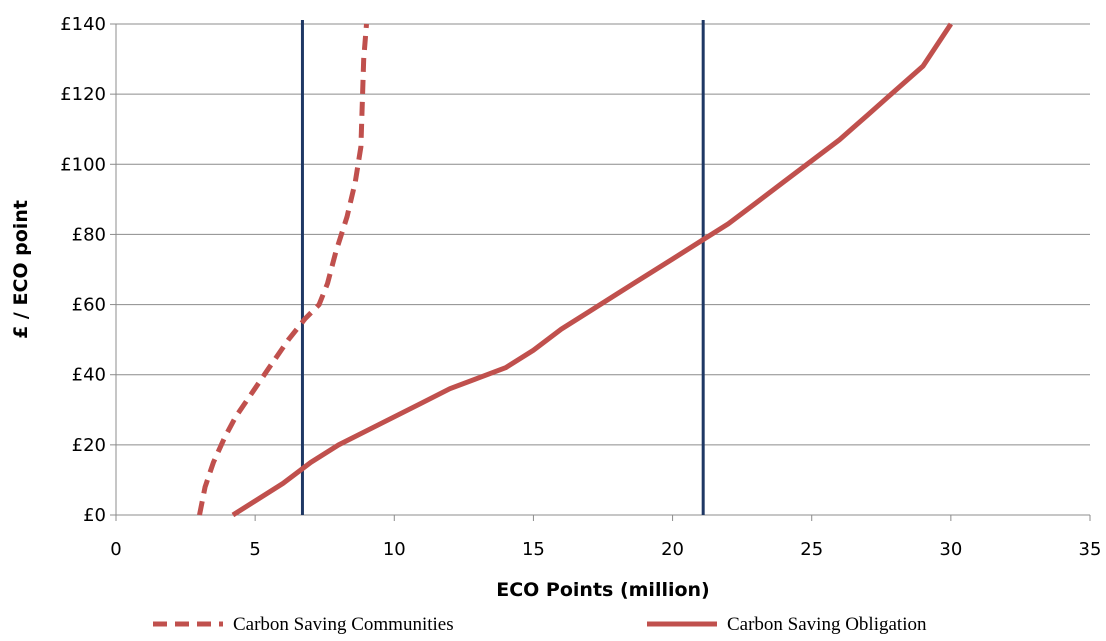 The height and width of the screenshot is (641, 1106). Describe the element at coordinates (827, 624) in the screenshot. I see `legend-label-2: Carbon Saving Obligation` at that location.